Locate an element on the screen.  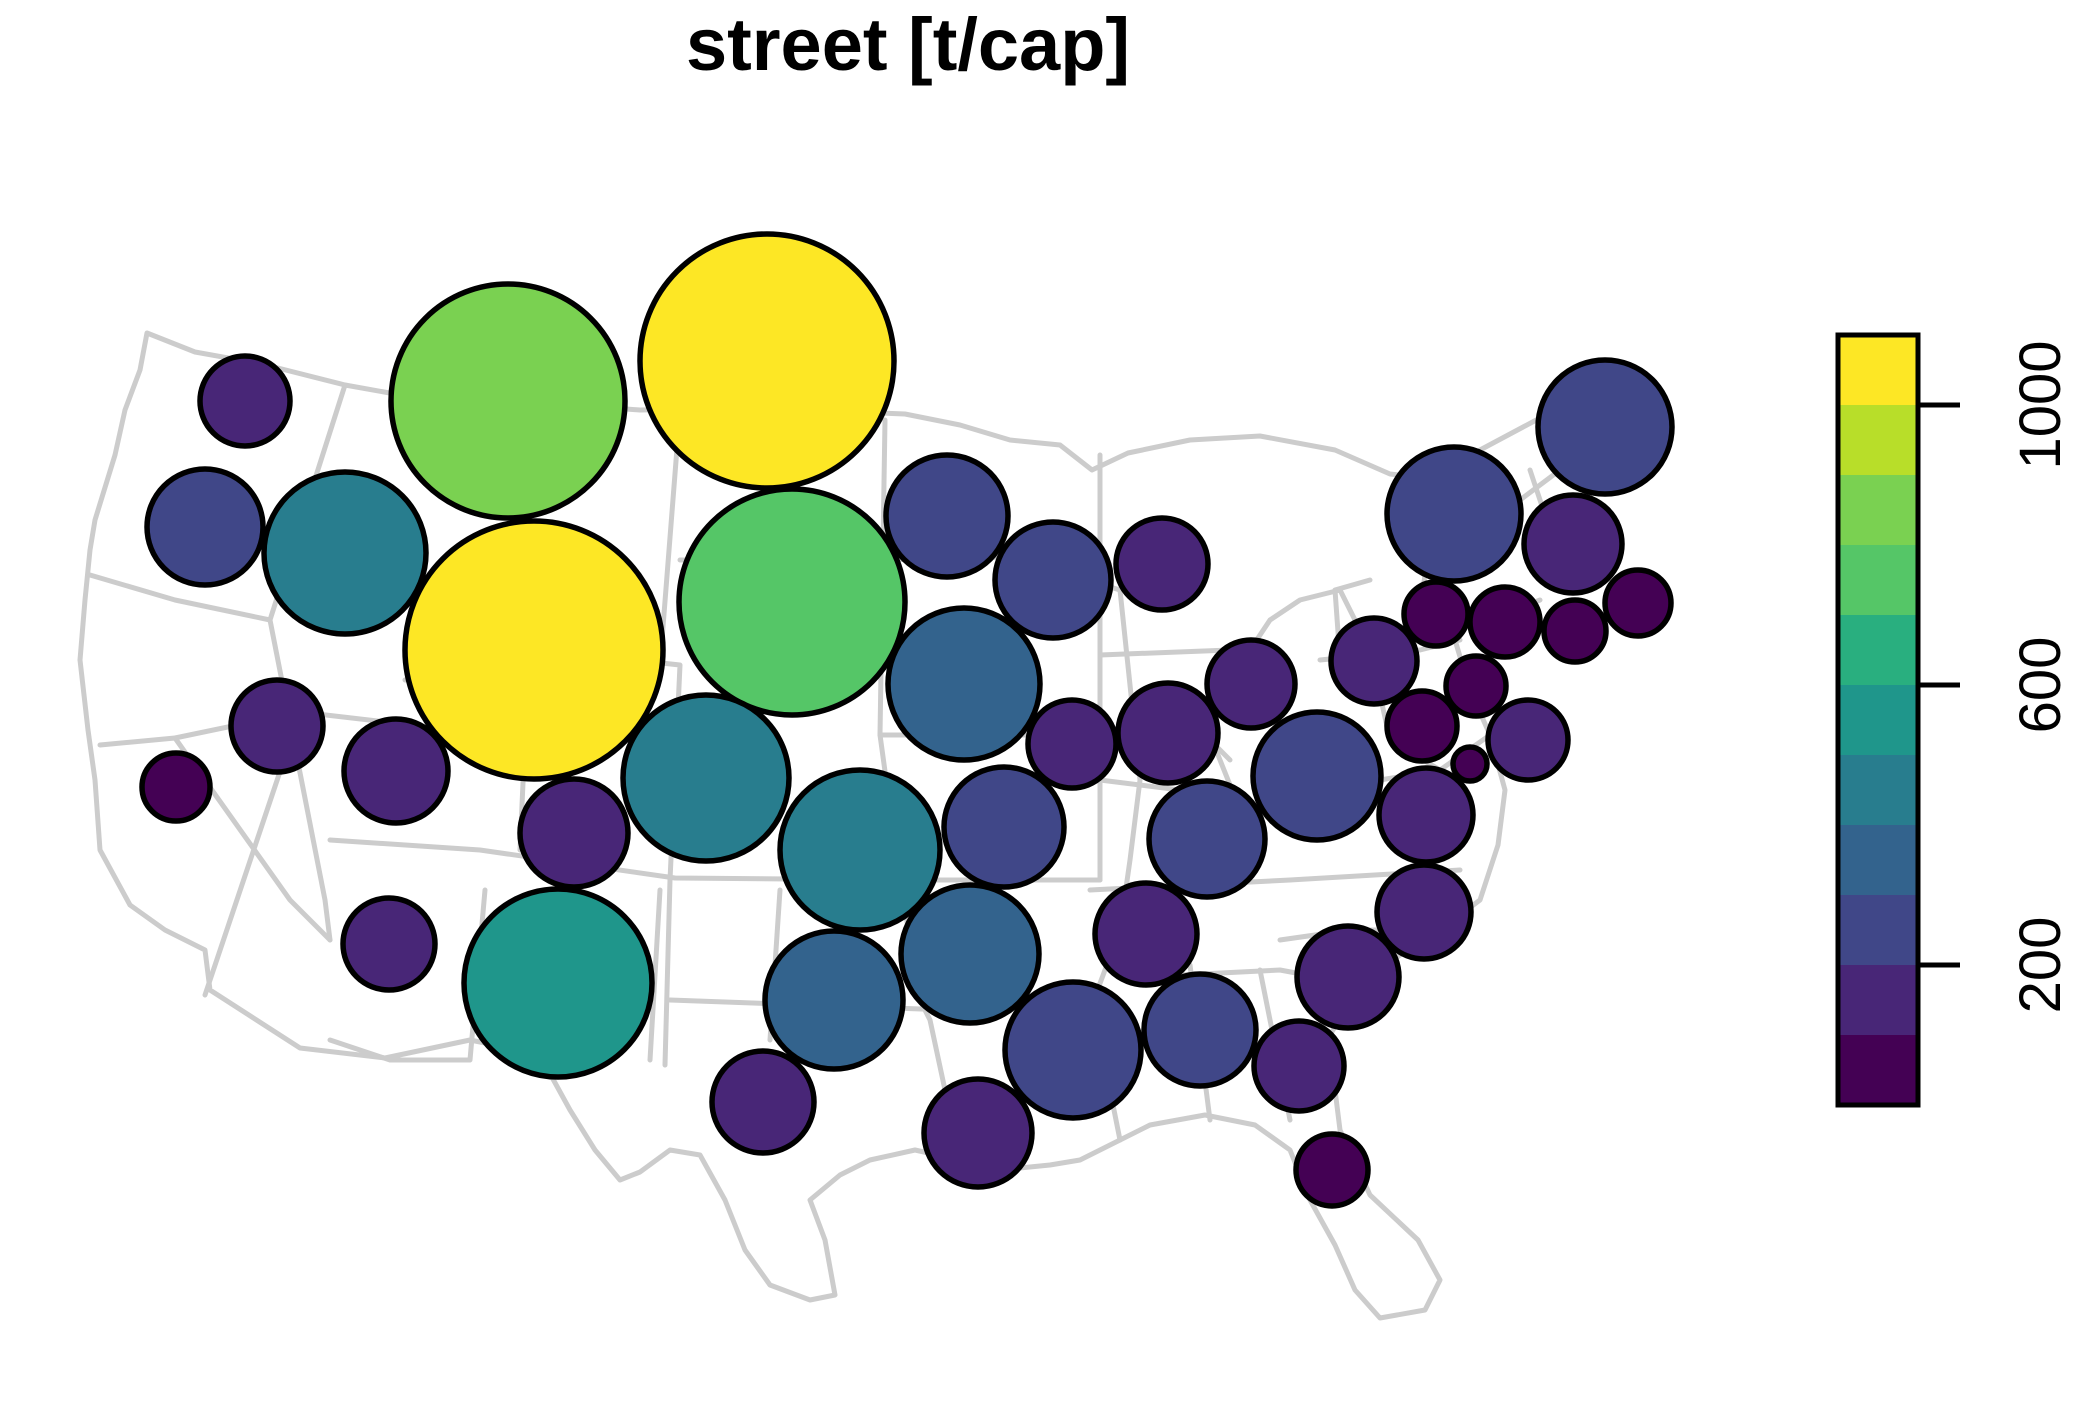
legend-ticks: 200 600 1000 is located at coordinates (1995, 676).